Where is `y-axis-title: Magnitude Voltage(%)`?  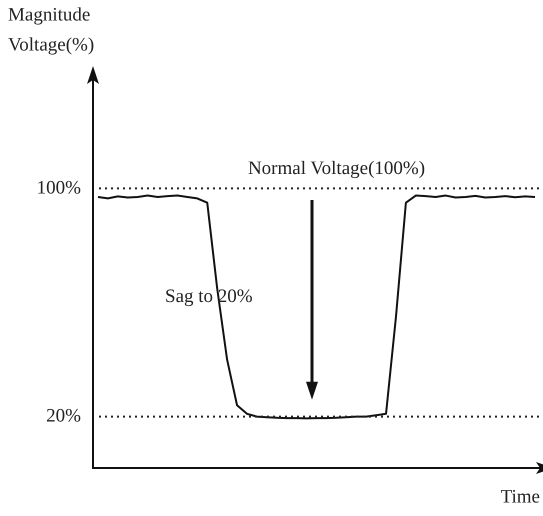 y-axis-title: Magnitude Voltage(%) is located at coordinates (51, 30).